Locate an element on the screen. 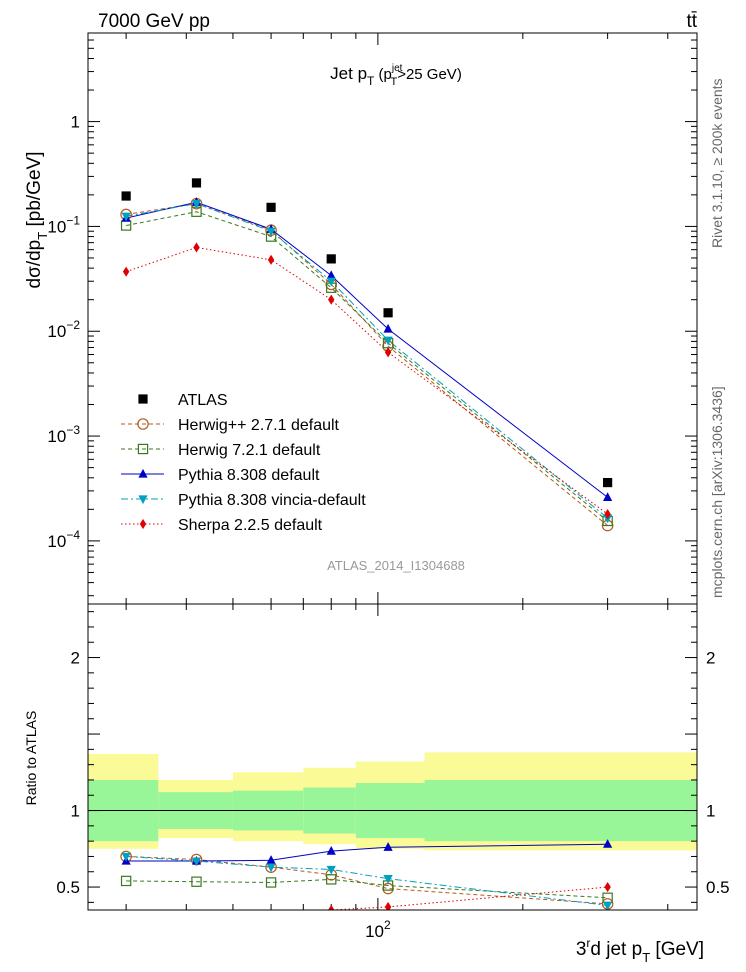 This screenshot has height=972, width=746. y-tick-label: 10⁻⁴ is located at coordinates (63, 539).